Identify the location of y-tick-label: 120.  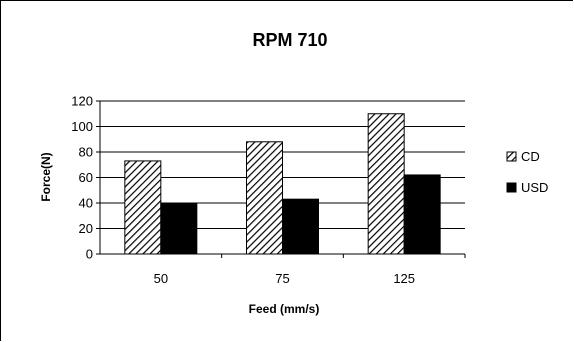
(82, 101).